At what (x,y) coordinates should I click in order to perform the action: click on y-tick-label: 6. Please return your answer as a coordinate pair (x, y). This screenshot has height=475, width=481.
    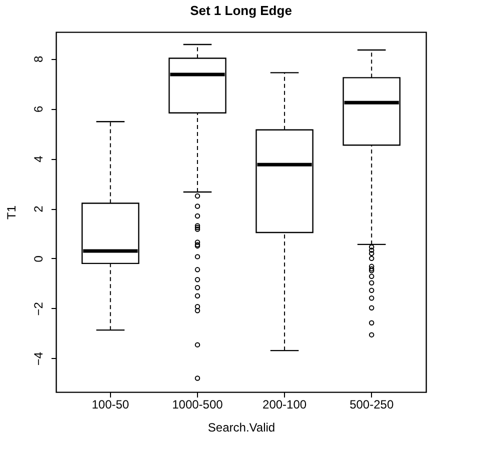
    Looking at the image, I should click on (39, 108).